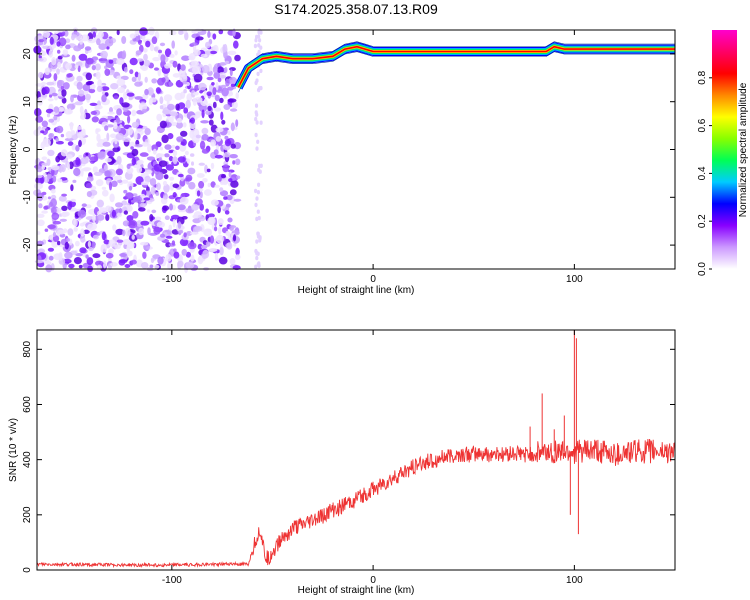  What do you see at coordinates (172, 279) in the screenshot?
I see `x-tick-label: -100` at bounding box center [172, 279].